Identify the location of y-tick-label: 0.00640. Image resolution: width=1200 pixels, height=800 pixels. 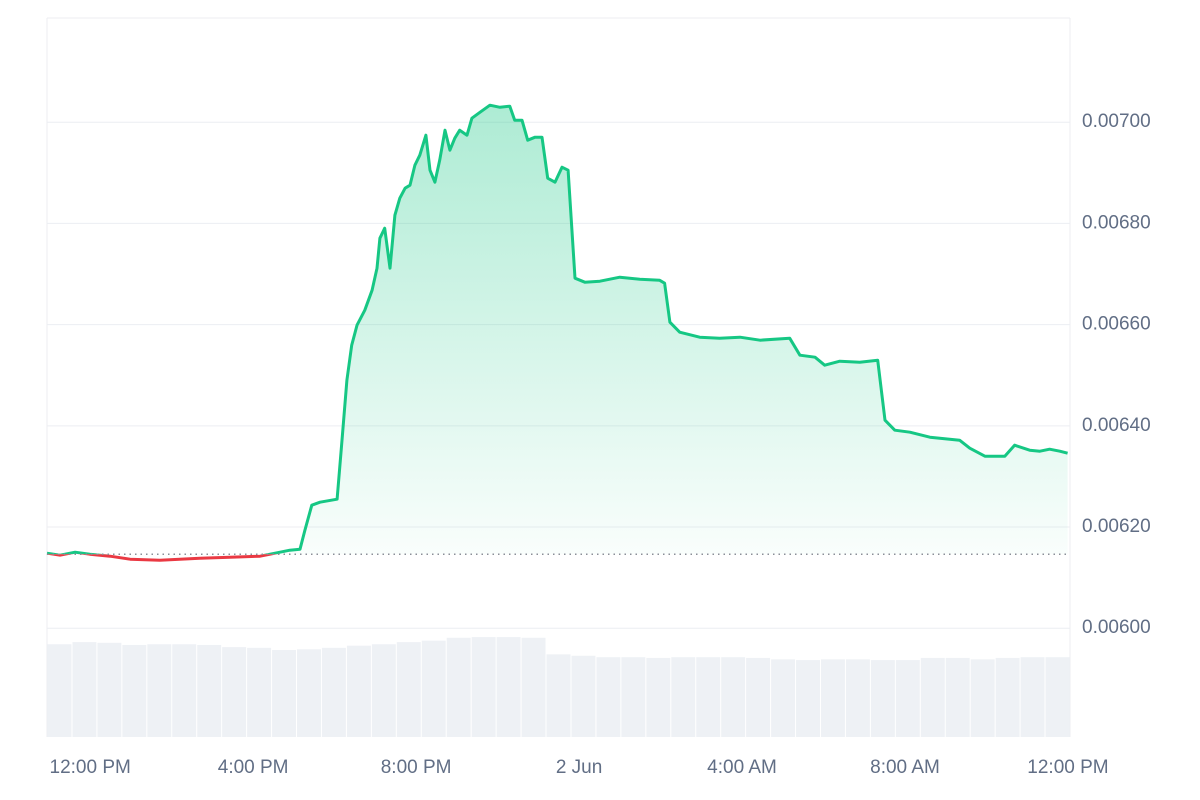
(1116, 425).